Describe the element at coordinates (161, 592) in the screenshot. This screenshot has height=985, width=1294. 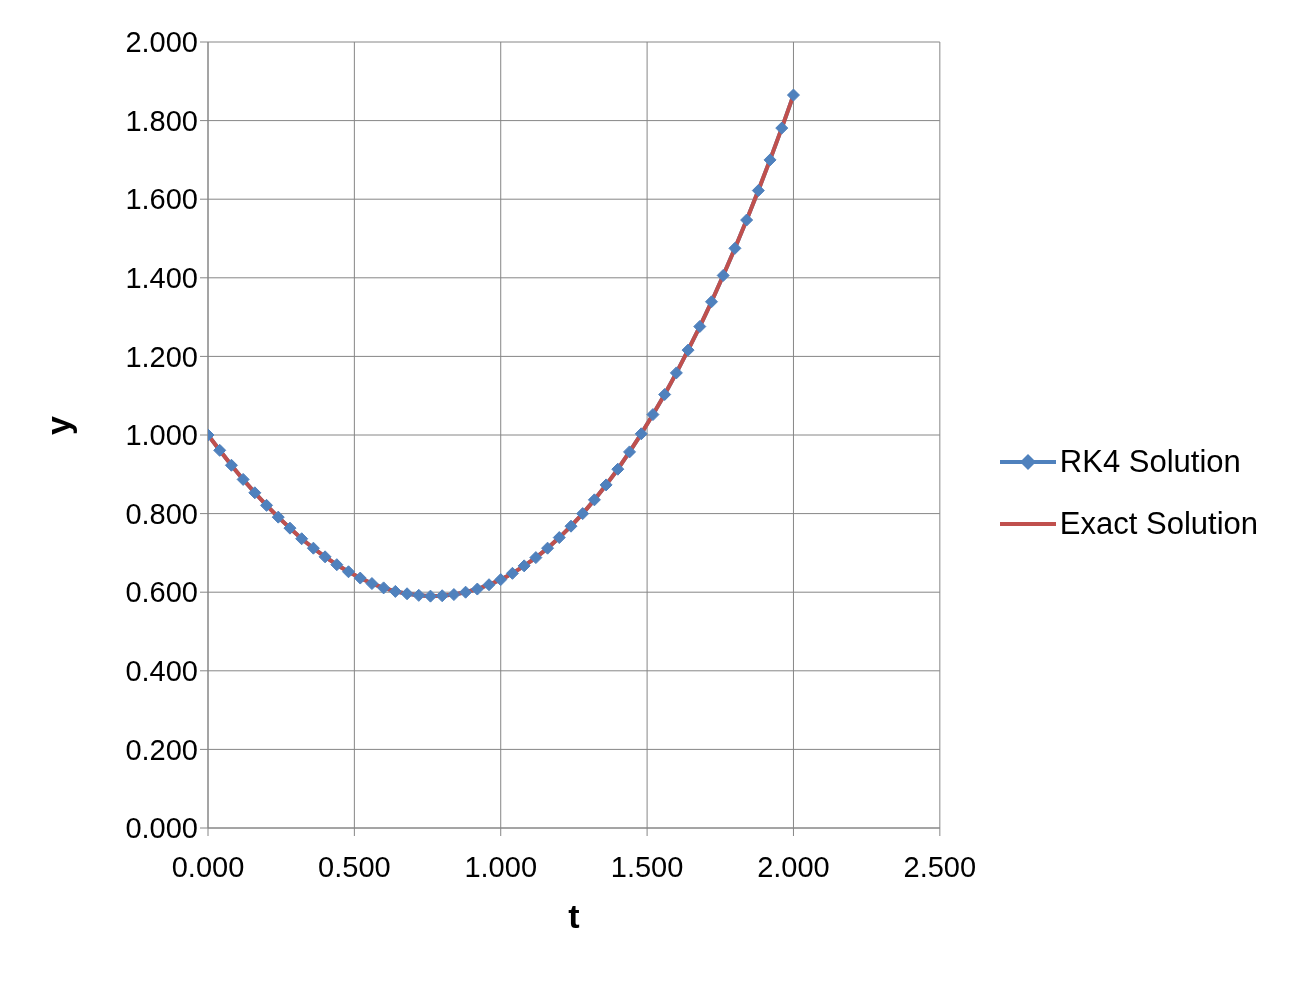
I see `y-tick-label: 0.600` at that location.